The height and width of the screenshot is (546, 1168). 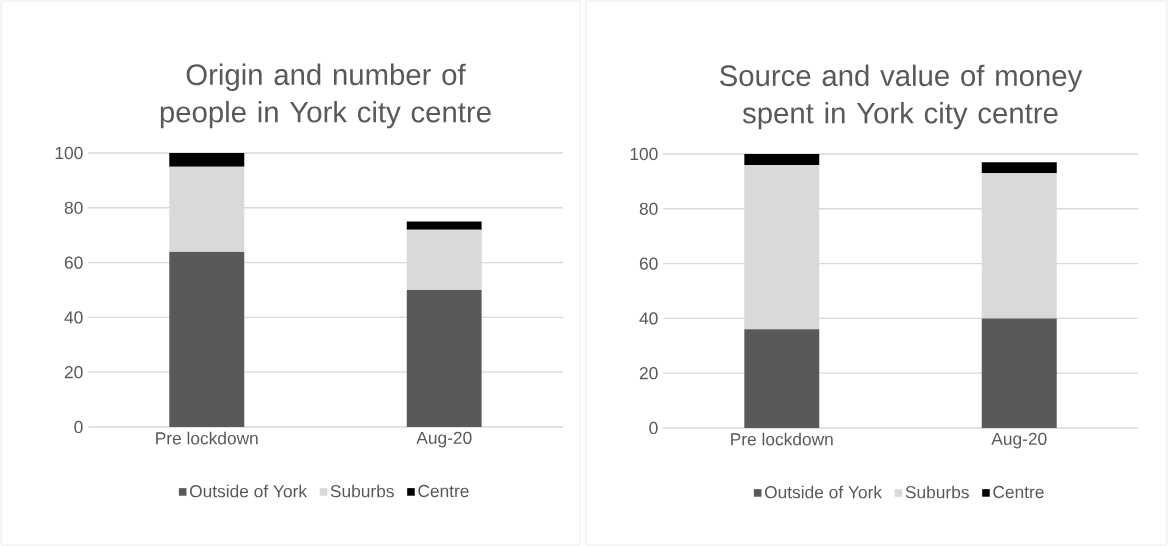 What do you see at coordinates (325, 96) in the screenshot?
I see `chart-title: Origin and number of people in York city centre` at bounding box center [325, 96].